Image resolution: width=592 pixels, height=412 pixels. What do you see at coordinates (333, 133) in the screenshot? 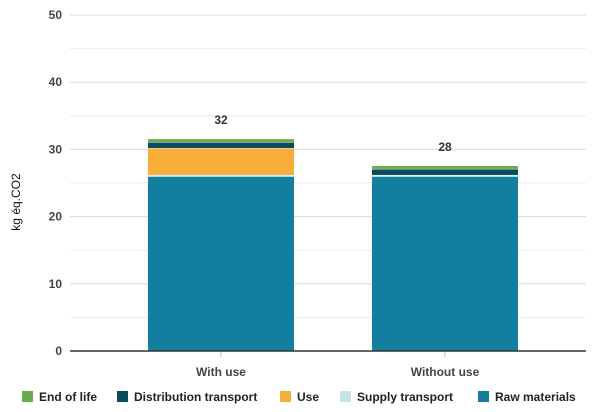
I see `labels-layer: 32 28` at bounding box center [333, 133].